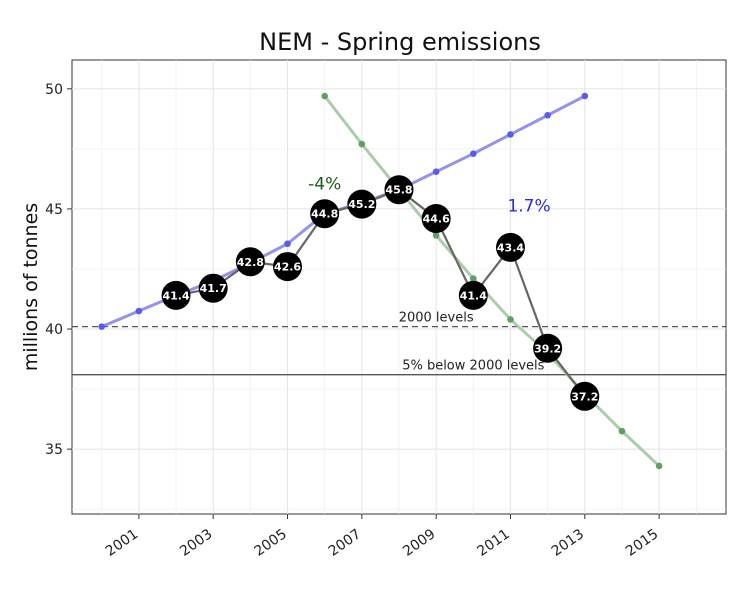 The width and height of the screenshot is (754, 603). Describe the element at coordinates (419, 543) in the screenshot. I see `x-tick-label: 2009` at that location.